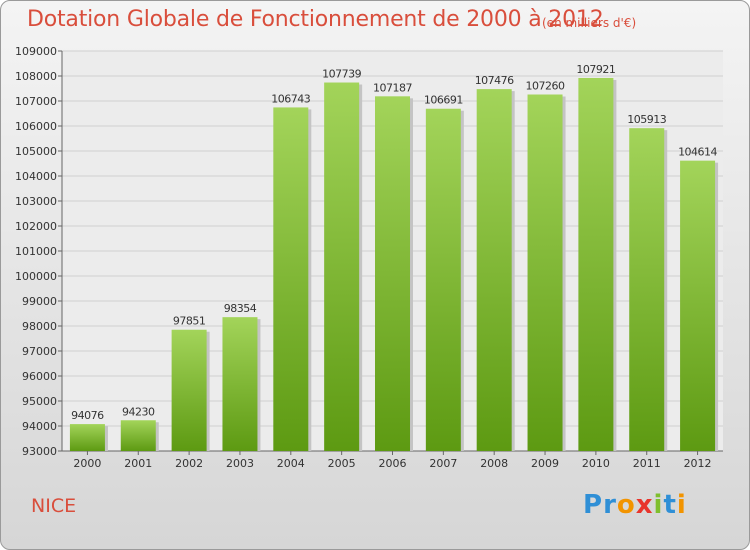 The width and height of the screenshot is (750, 550). What do you see at coordinates (443, 463) in the screenshot?
I see `x-tick-label: 2007` at bounding box center [443, 463].